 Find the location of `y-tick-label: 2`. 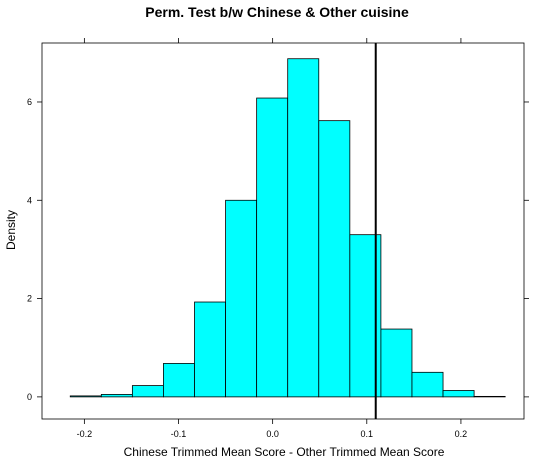

y-tick-label: 2 is located at coordinates (29, 299).